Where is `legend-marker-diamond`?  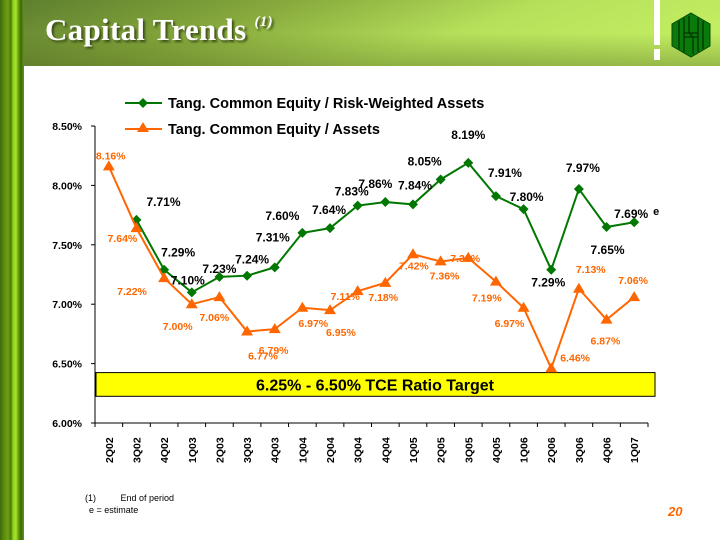 legend-marker-diamond is located at coordinates (143, 103).